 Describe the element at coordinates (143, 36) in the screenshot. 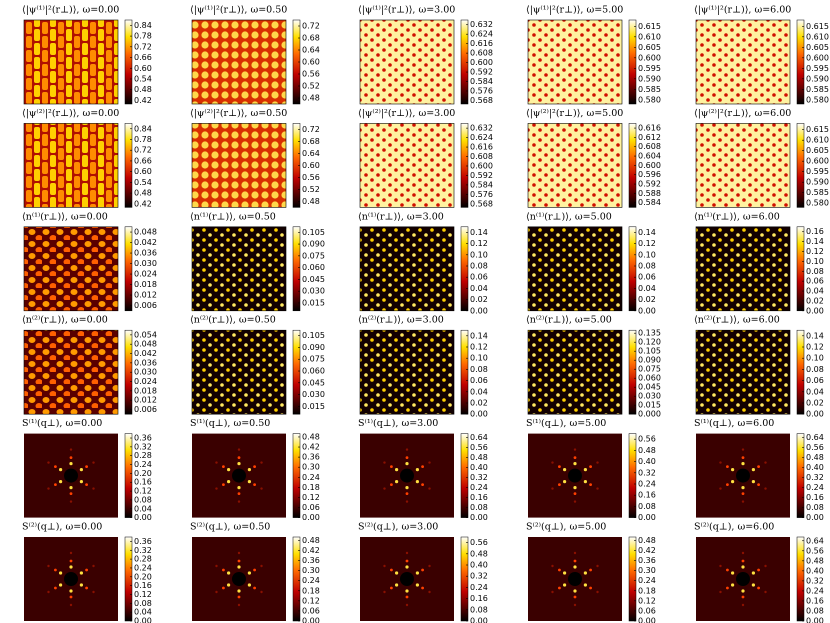

I see `colorbar-tick-label: 0.78` at that location.